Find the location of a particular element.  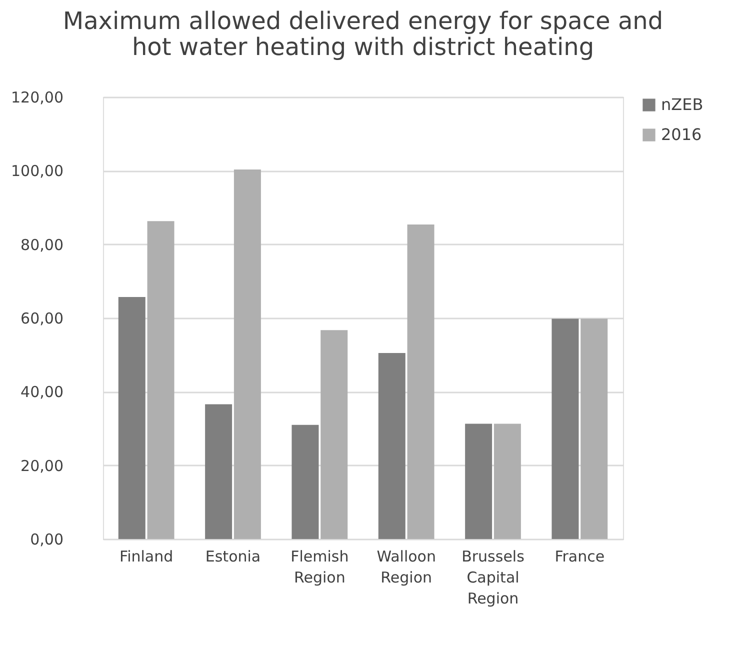

y-tick-label: 120,00 is located at coordinates (37, 97).